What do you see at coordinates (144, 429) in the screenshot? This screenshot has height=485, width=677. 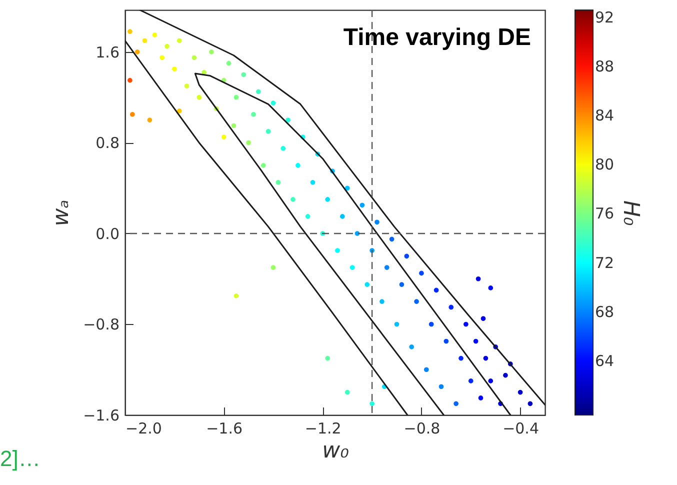 I see `x-tick-label: −2.0` at bounding box center [144, 429].